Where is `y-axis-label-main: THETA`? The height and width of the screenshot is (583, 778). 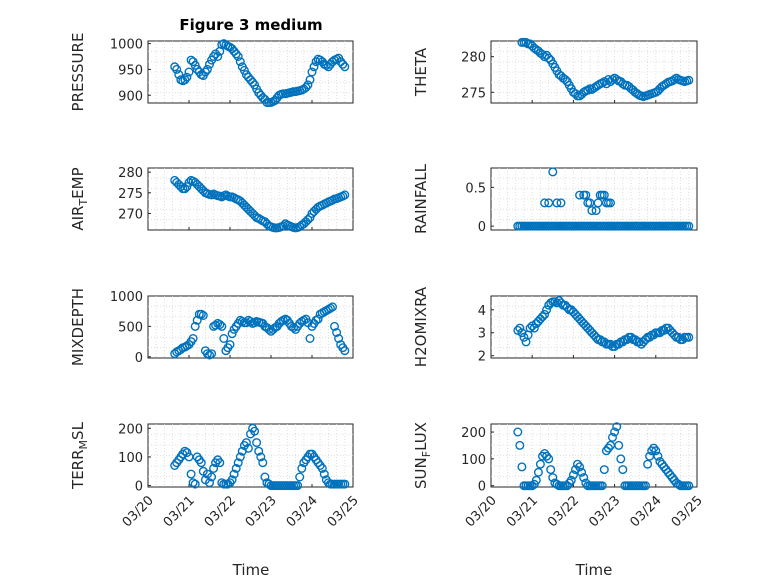
y-axis-label-main: THETA is located at coordinates (421, 72).